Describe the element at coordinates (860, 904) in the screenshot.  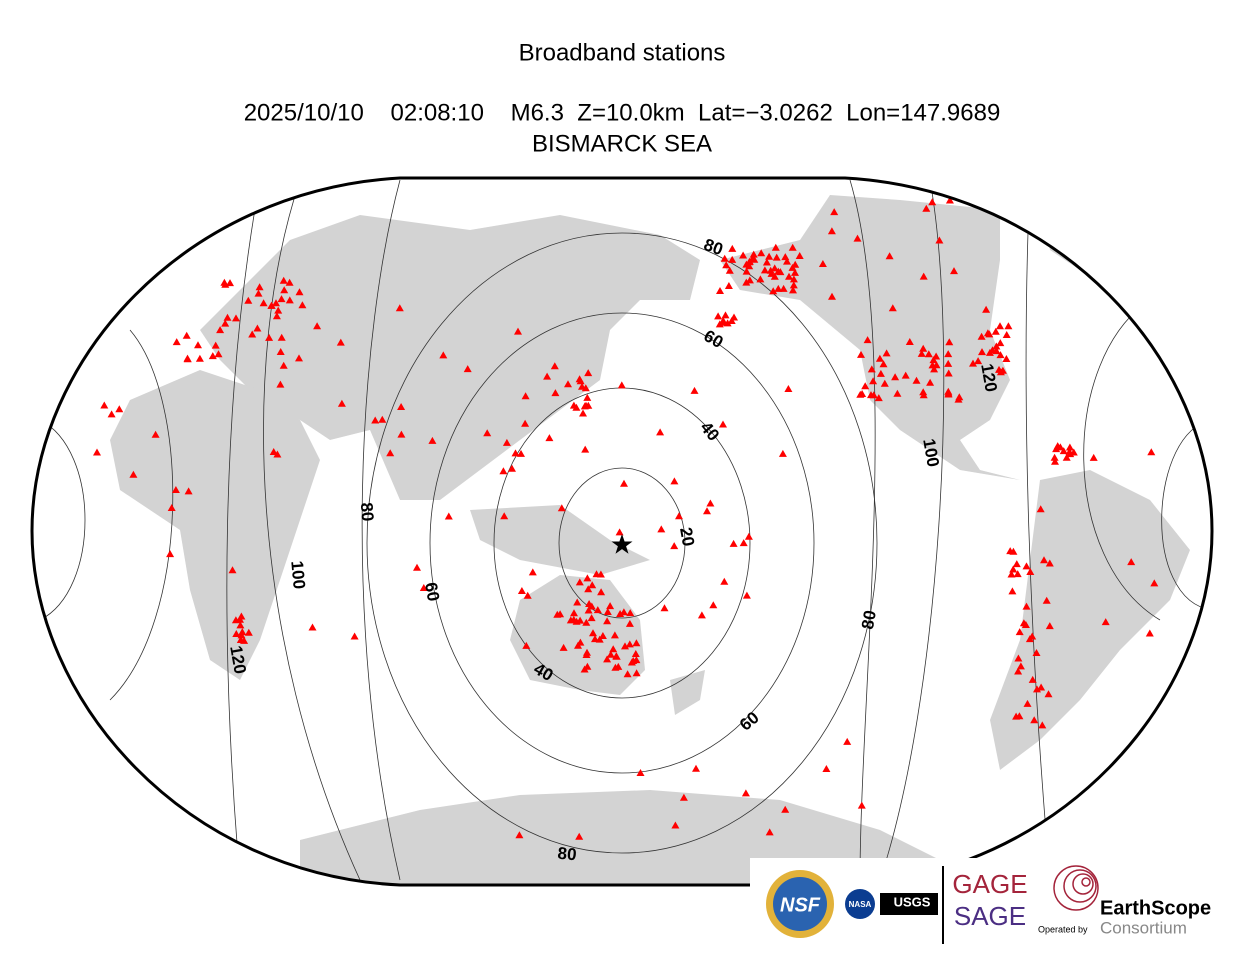
I see `nasa-logo: NASA` at that location.